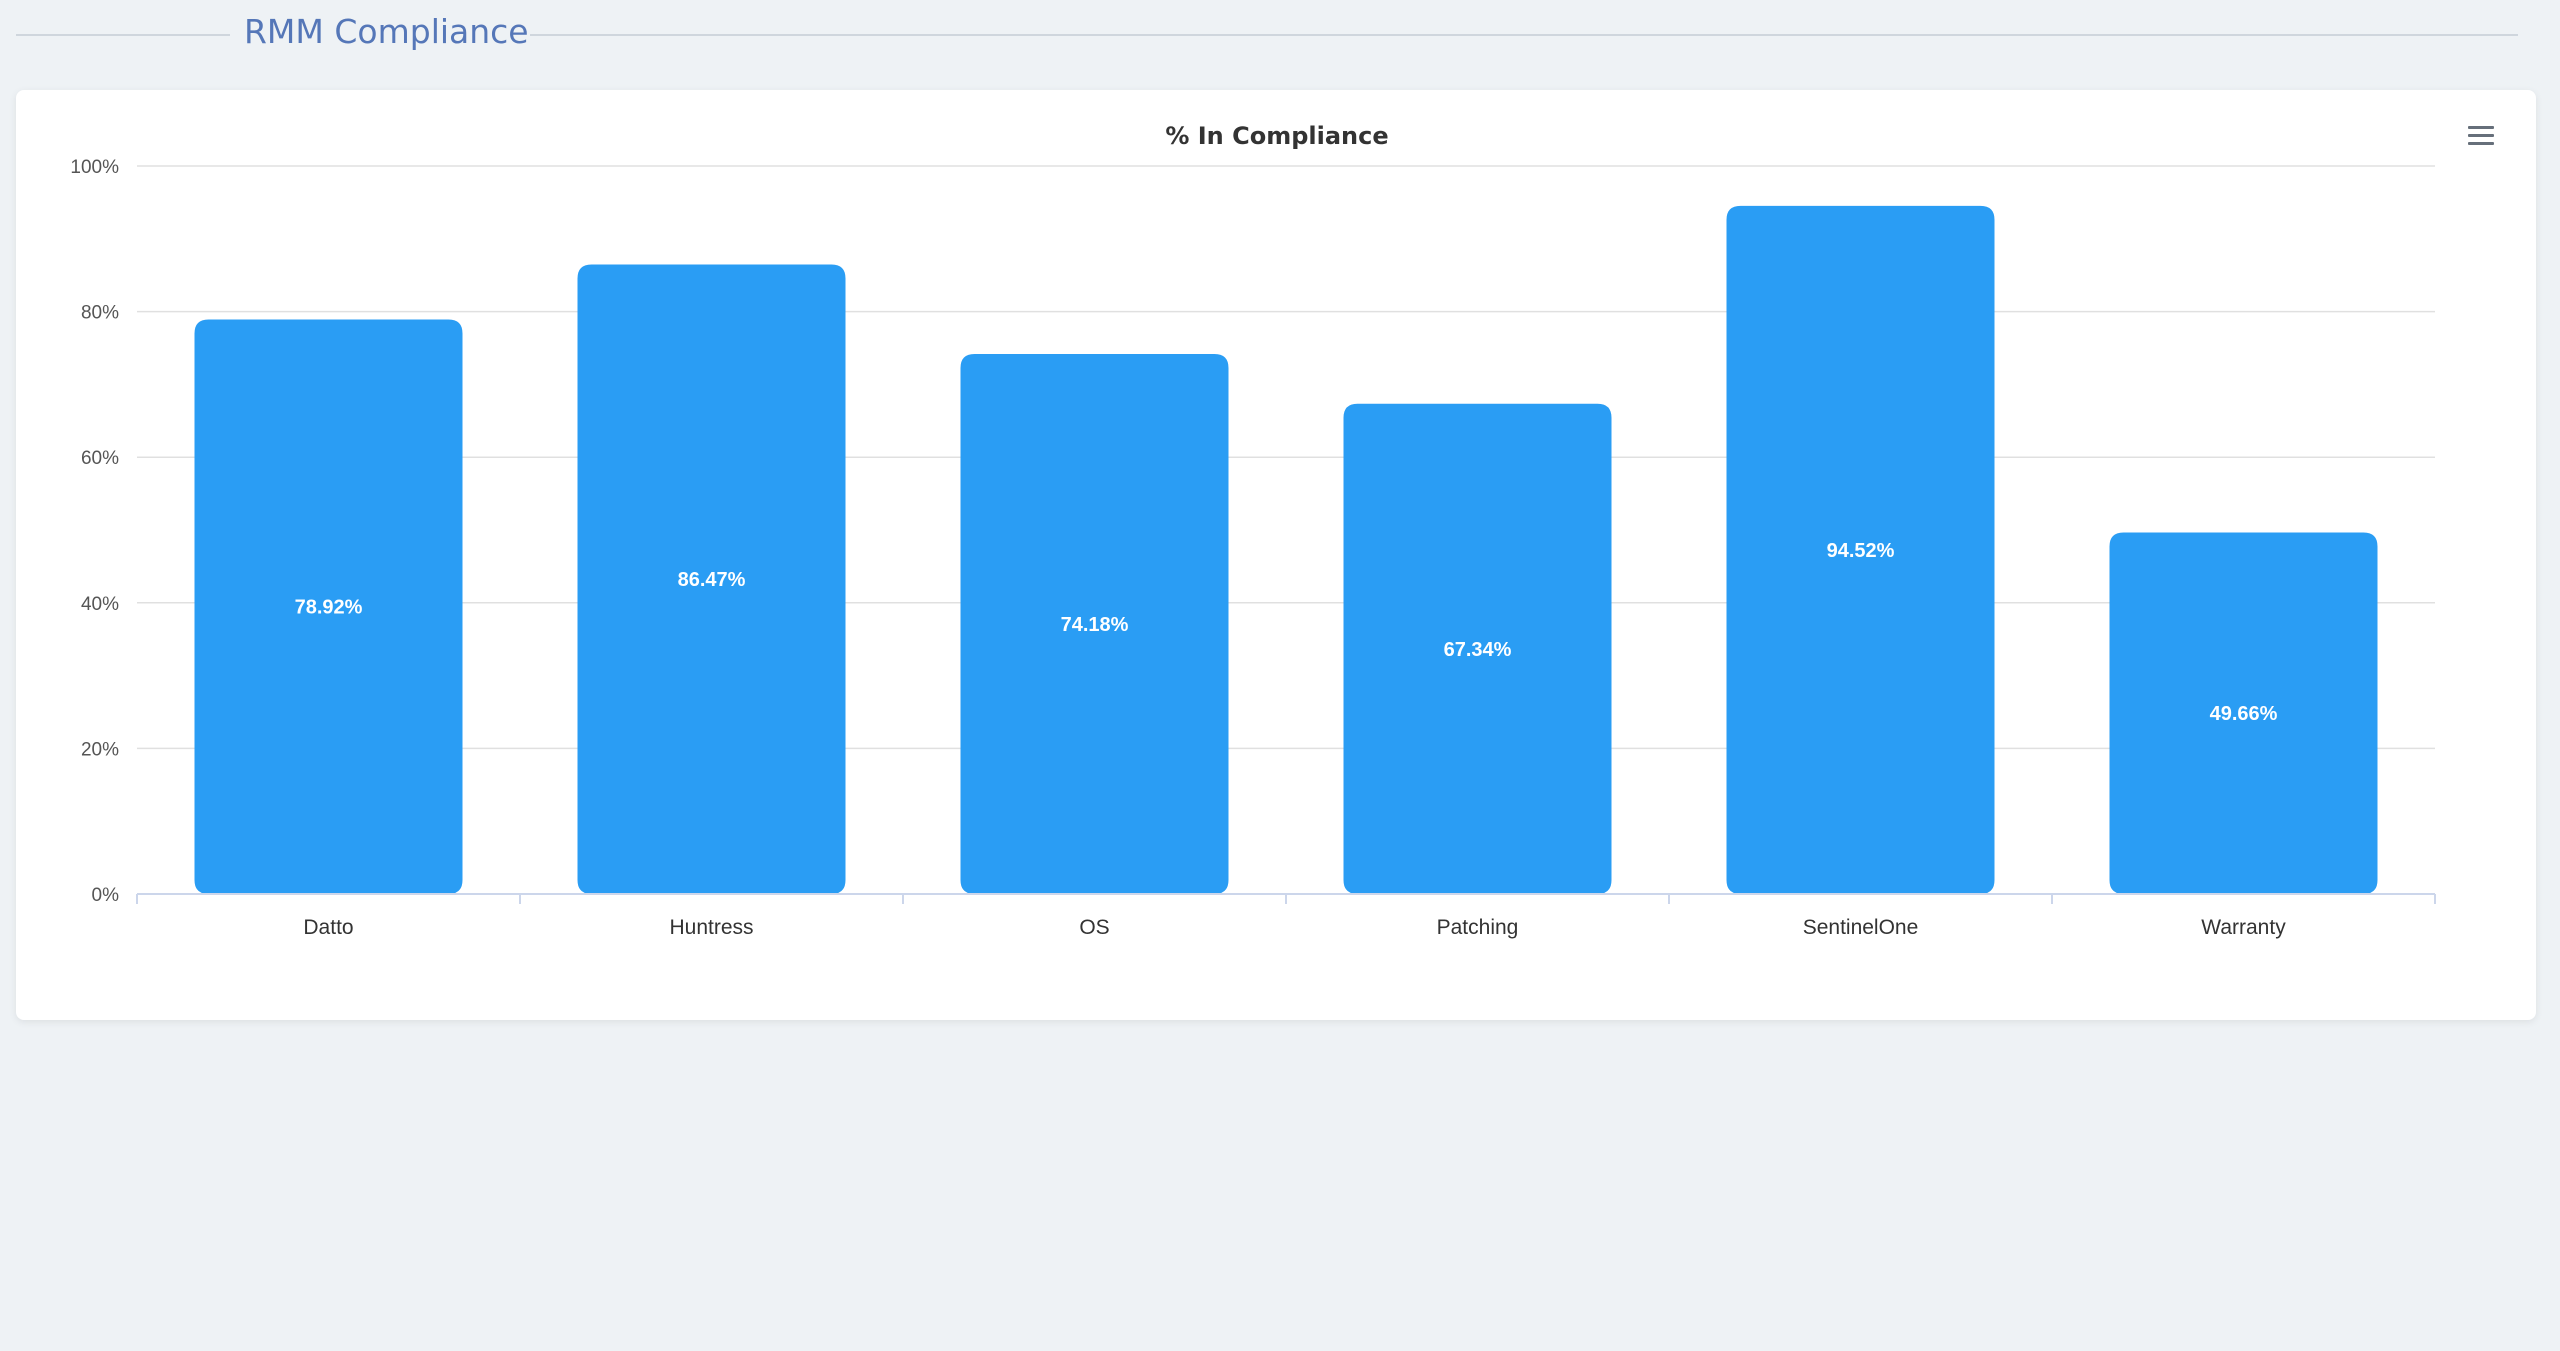  I want to click on bar-huntress, so click(711, 579).